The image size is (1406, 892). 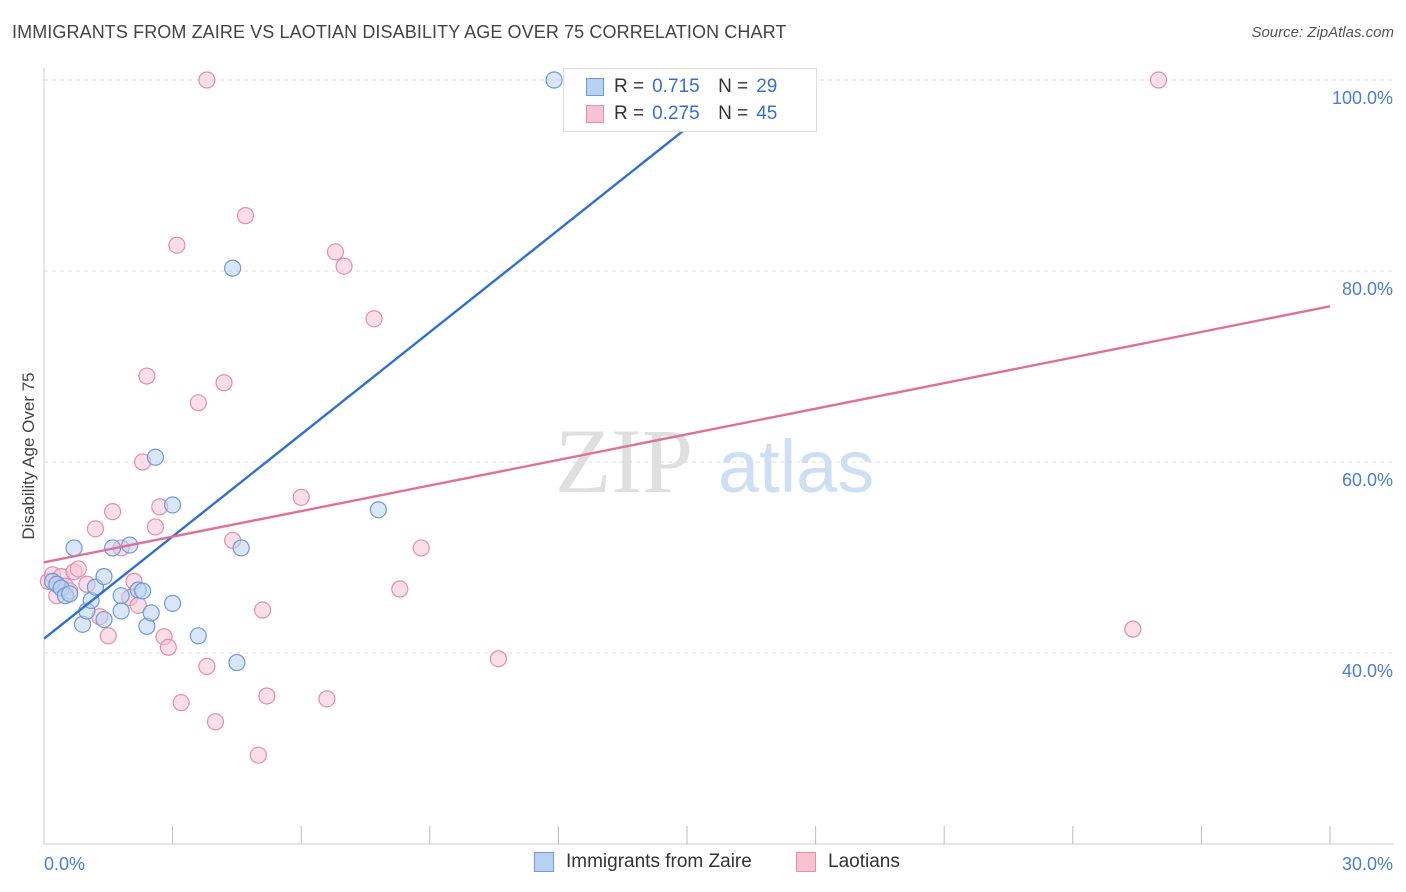 I want to click on bottom-legend-laotians: Laotians, so click(x=848, y=862).